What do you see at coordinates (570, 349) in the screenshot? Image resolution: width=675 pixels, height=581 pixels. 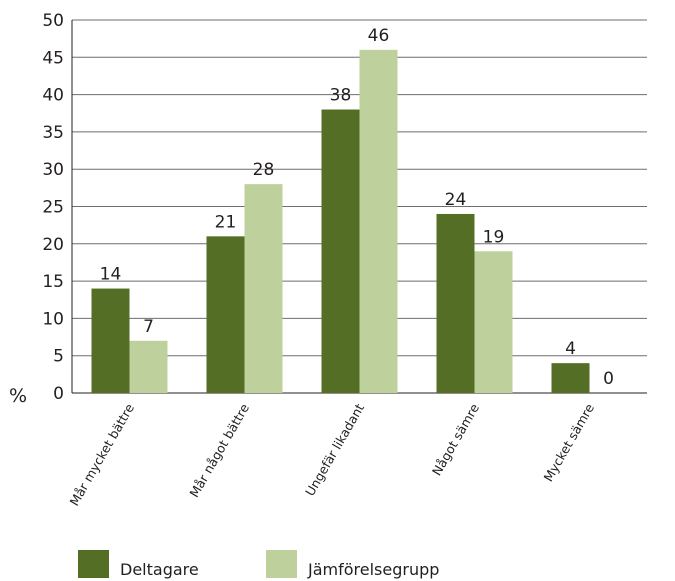 I see `data-label: 4` at bounding box center [570, 349].